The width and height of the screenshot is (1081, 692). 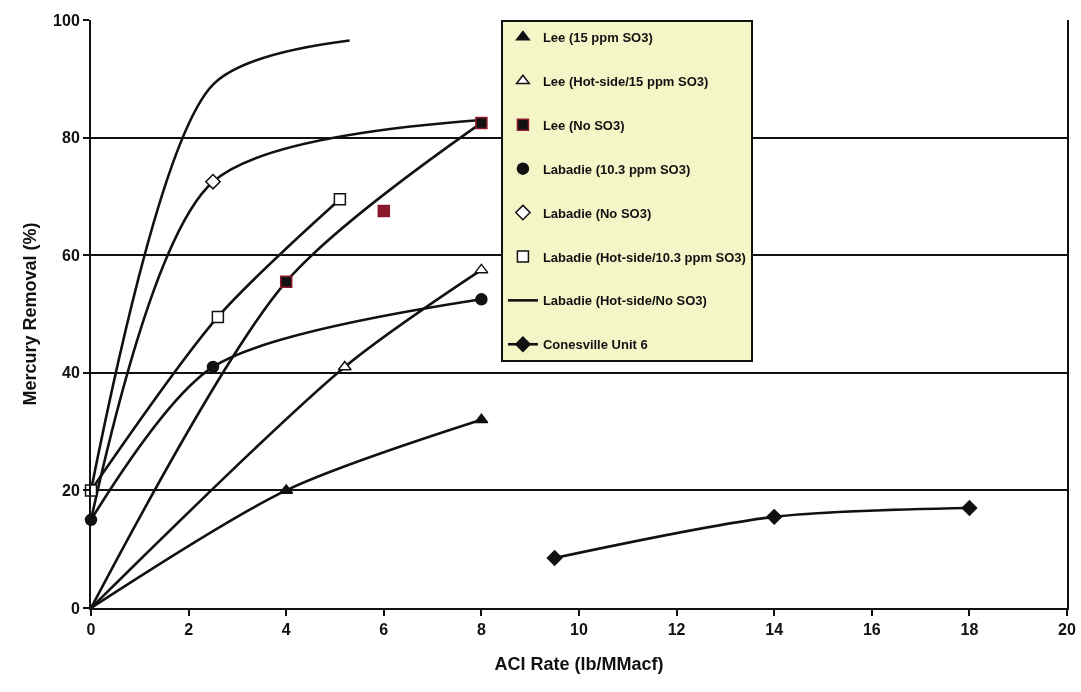 I want to click on x-tick-label: 18, so click(x=969, y=630).